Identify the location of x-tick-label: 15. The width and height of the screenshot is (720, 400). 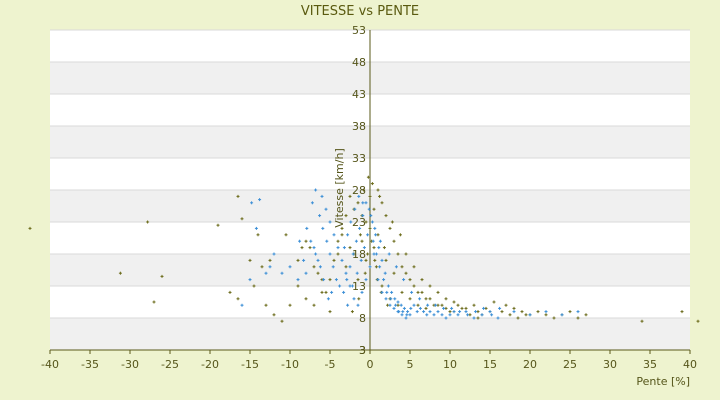
(490, 364).